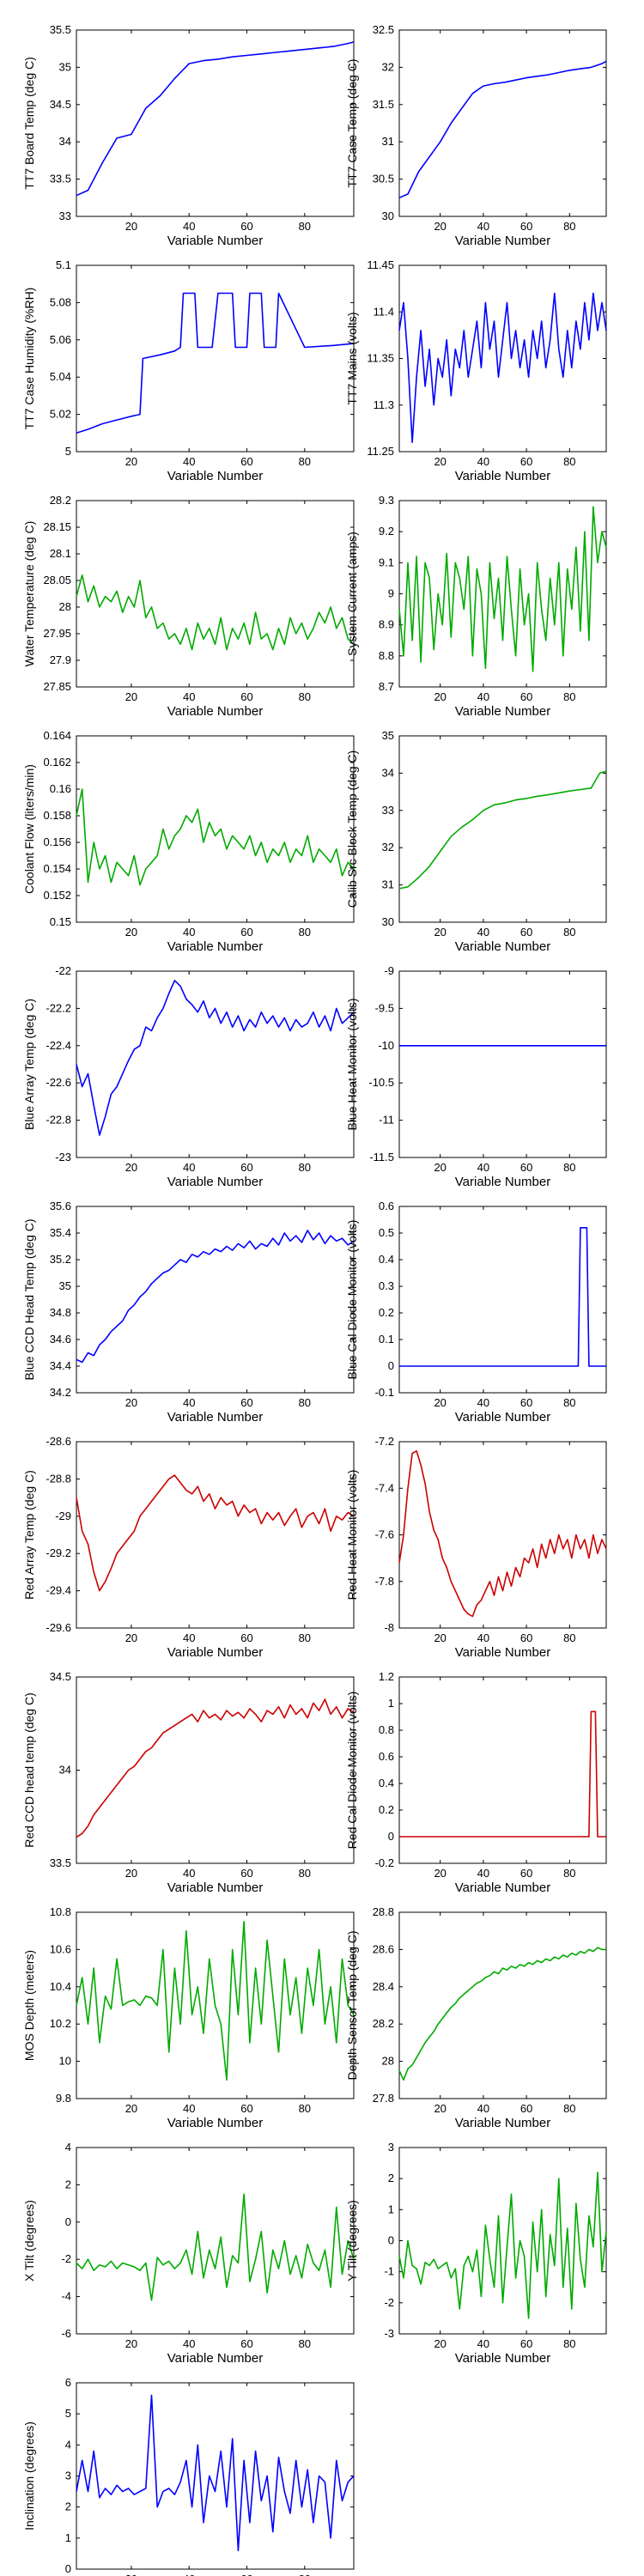 Image resolution: width=644 pixels, height=2576 pixels. What do you see at coordinates (387, 1676) in the screenshot?
I see `y-tick-label: 1.2` at bounding box center [387, 1676].